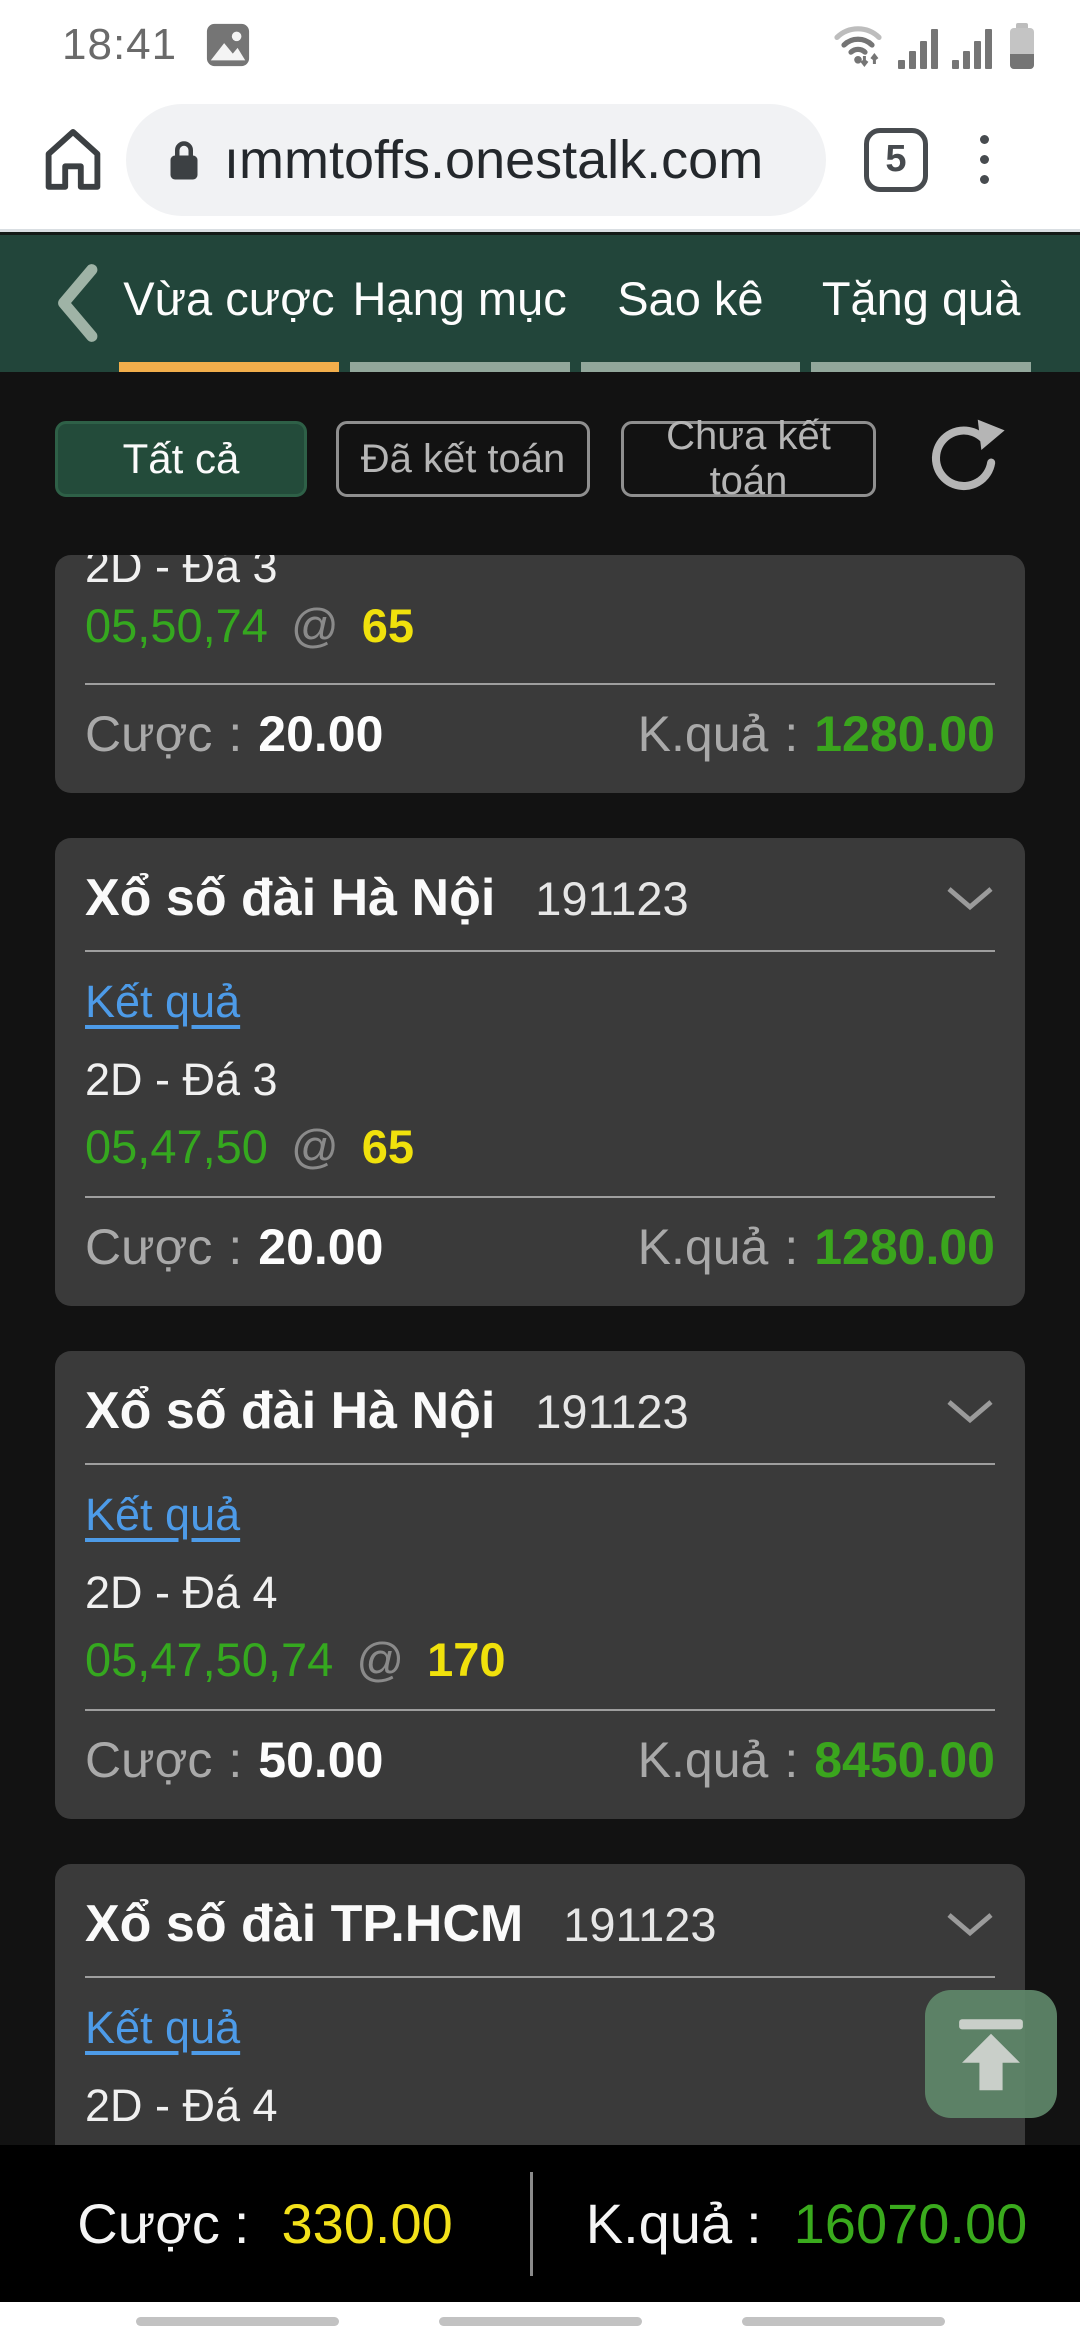 The image size is (1080, 2340). Describe the element at coordinates (181, 571) in the screenshot. I see `bet-type-clipped: 2D - Đá 3` at that location.